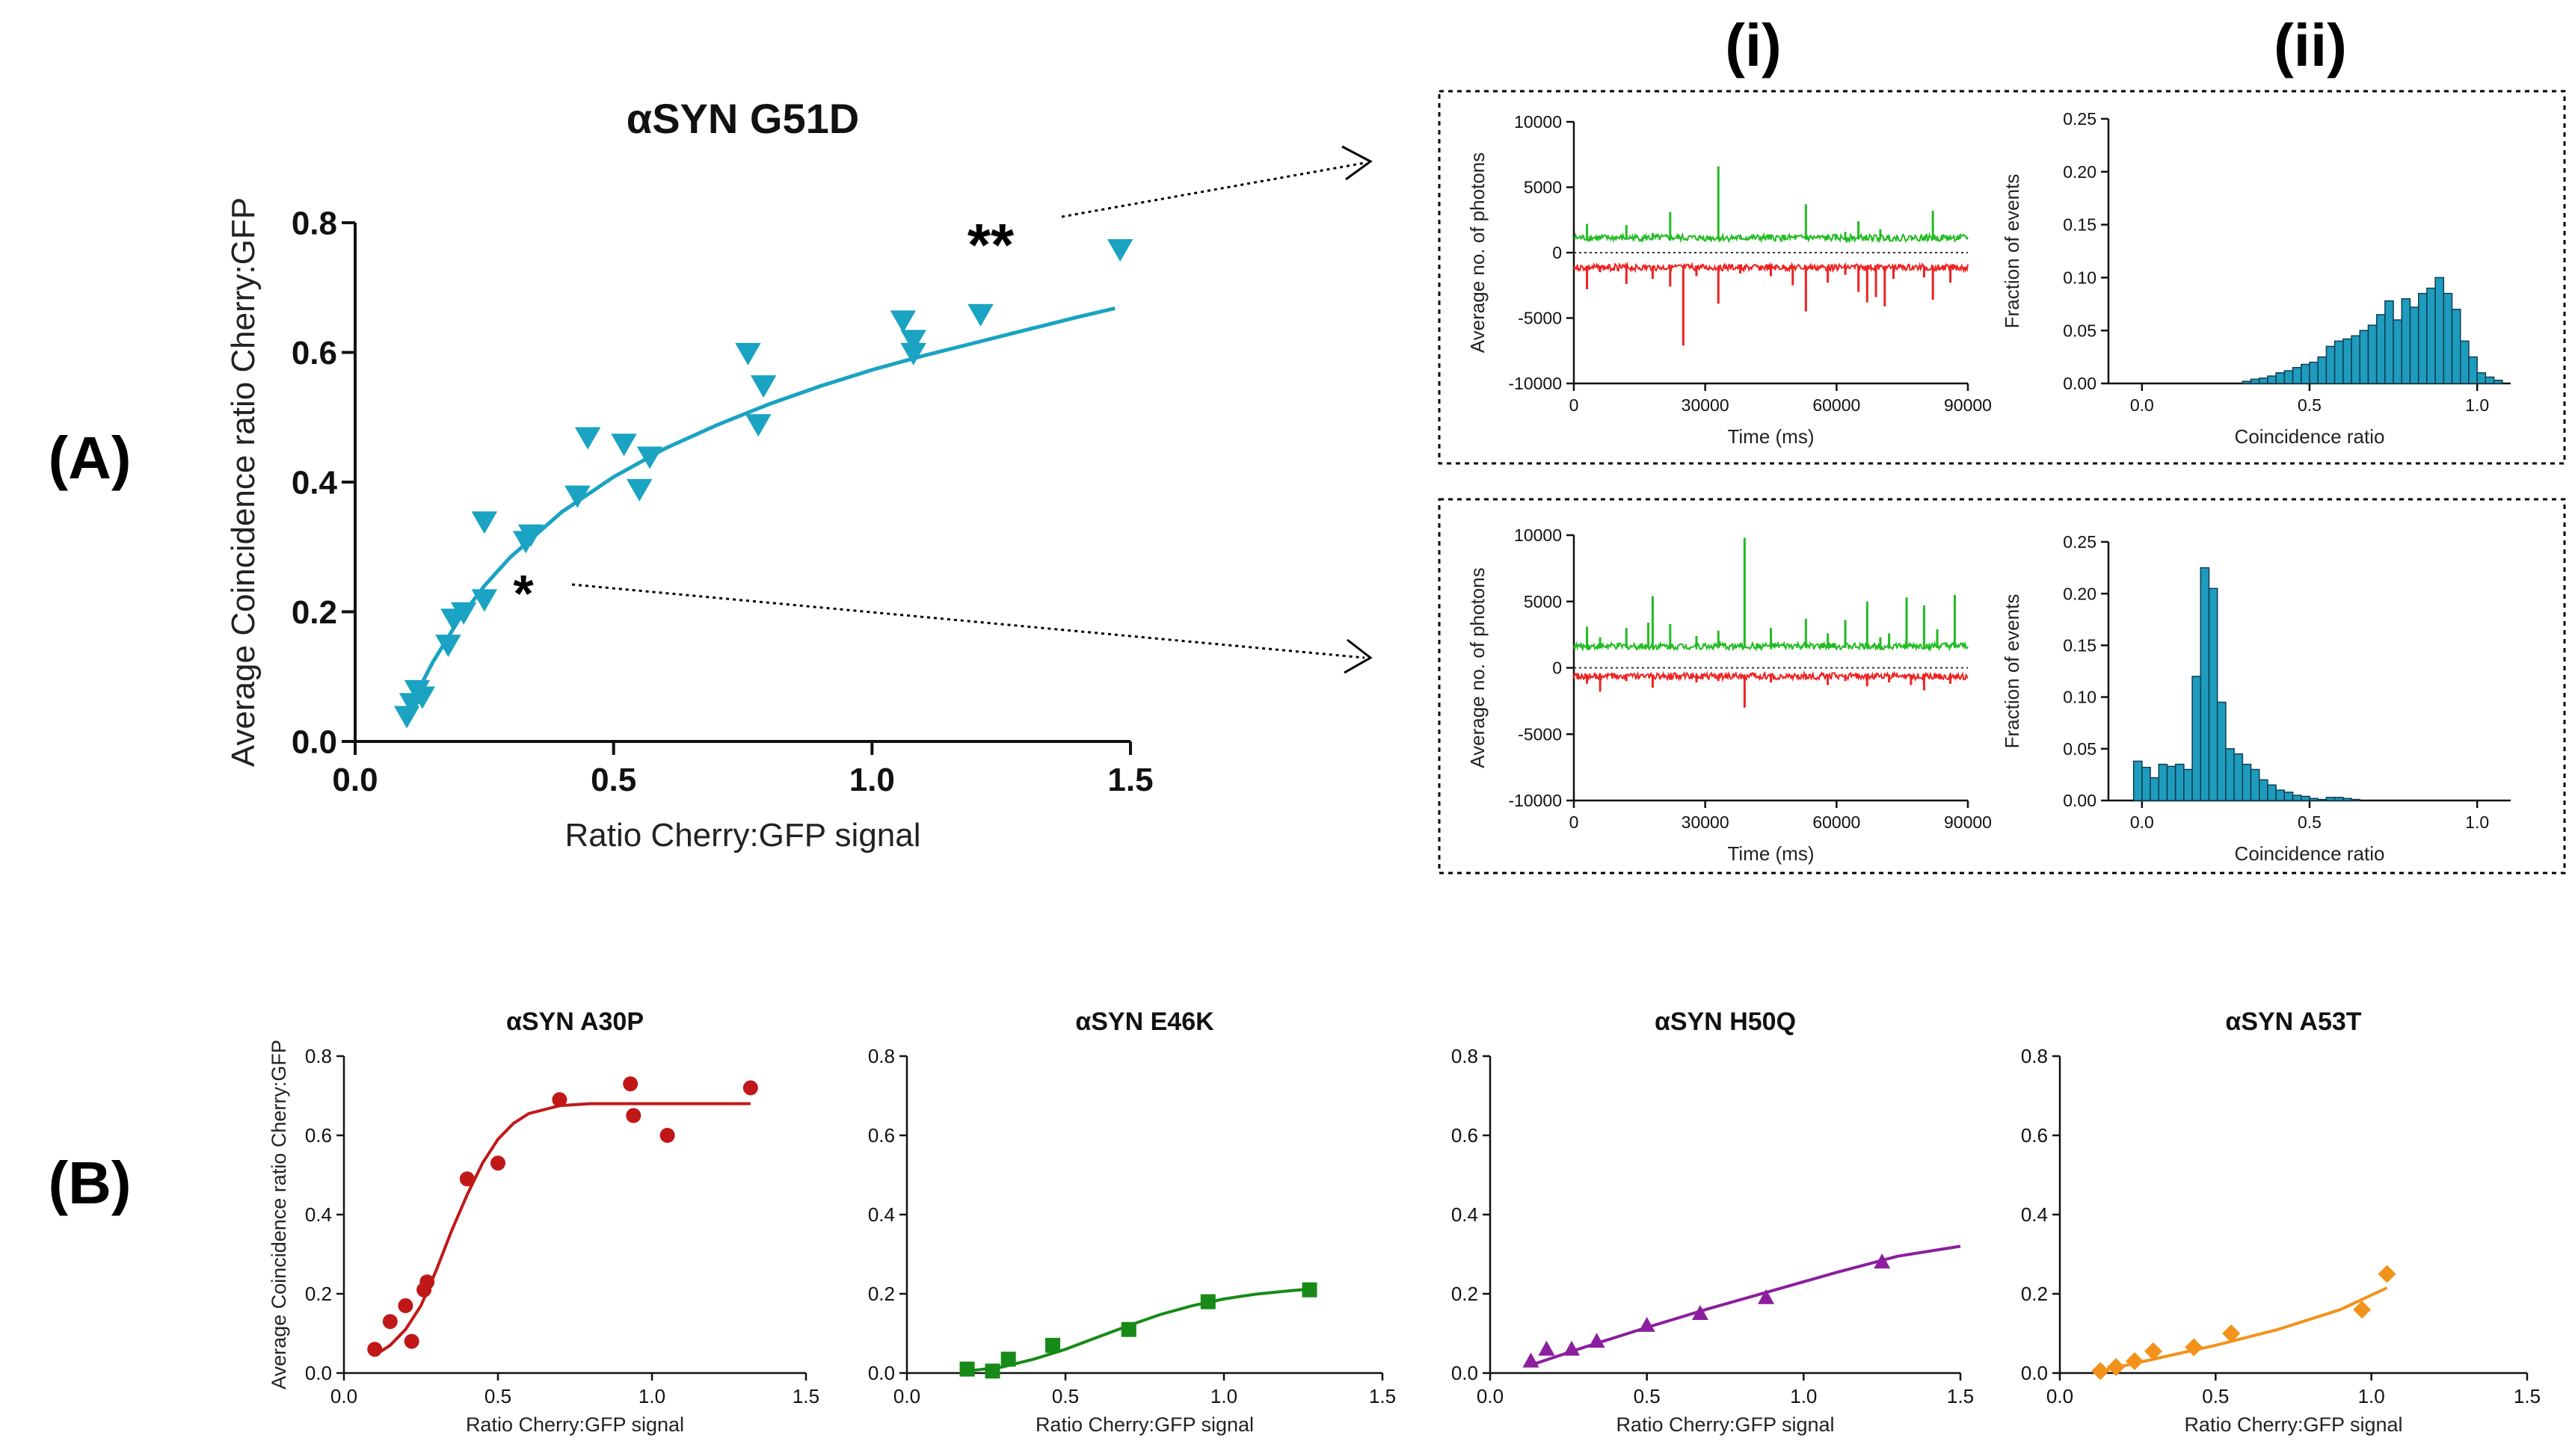  Describe the element at coordinates (2079, 225) in the screenshot. I see `a_hist_top-y-tick-label: 0.15` at that location.